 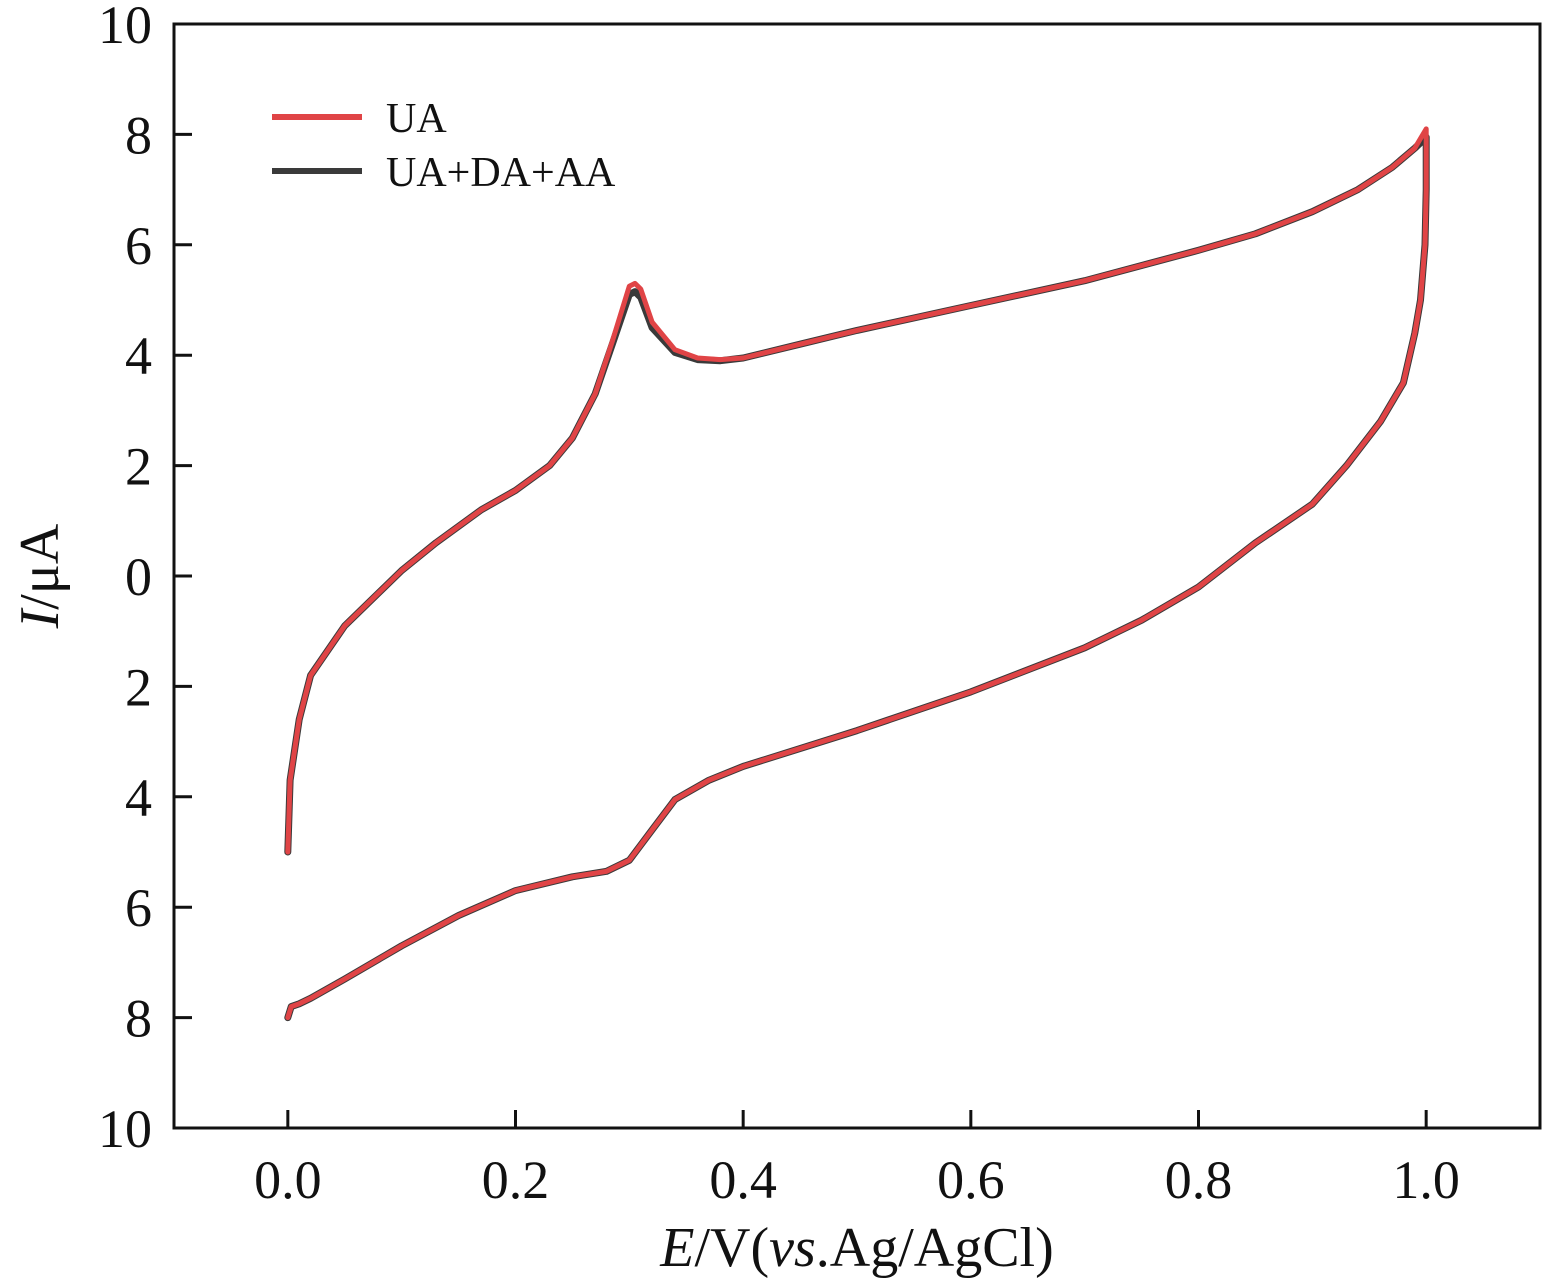 I want to click on y-axis-title: I/μA, so click(x=40, y=576).